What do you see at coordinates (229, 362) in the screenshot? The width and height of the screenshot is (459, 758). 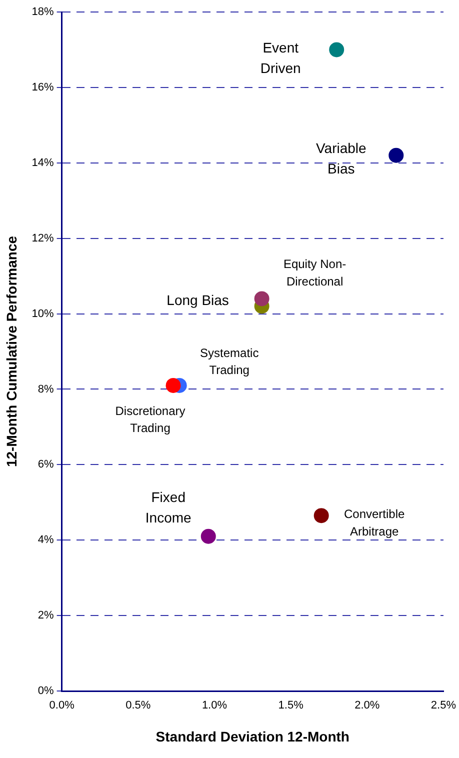 I see `series-label: Systematic Trading` at bounding box center [229, 362].